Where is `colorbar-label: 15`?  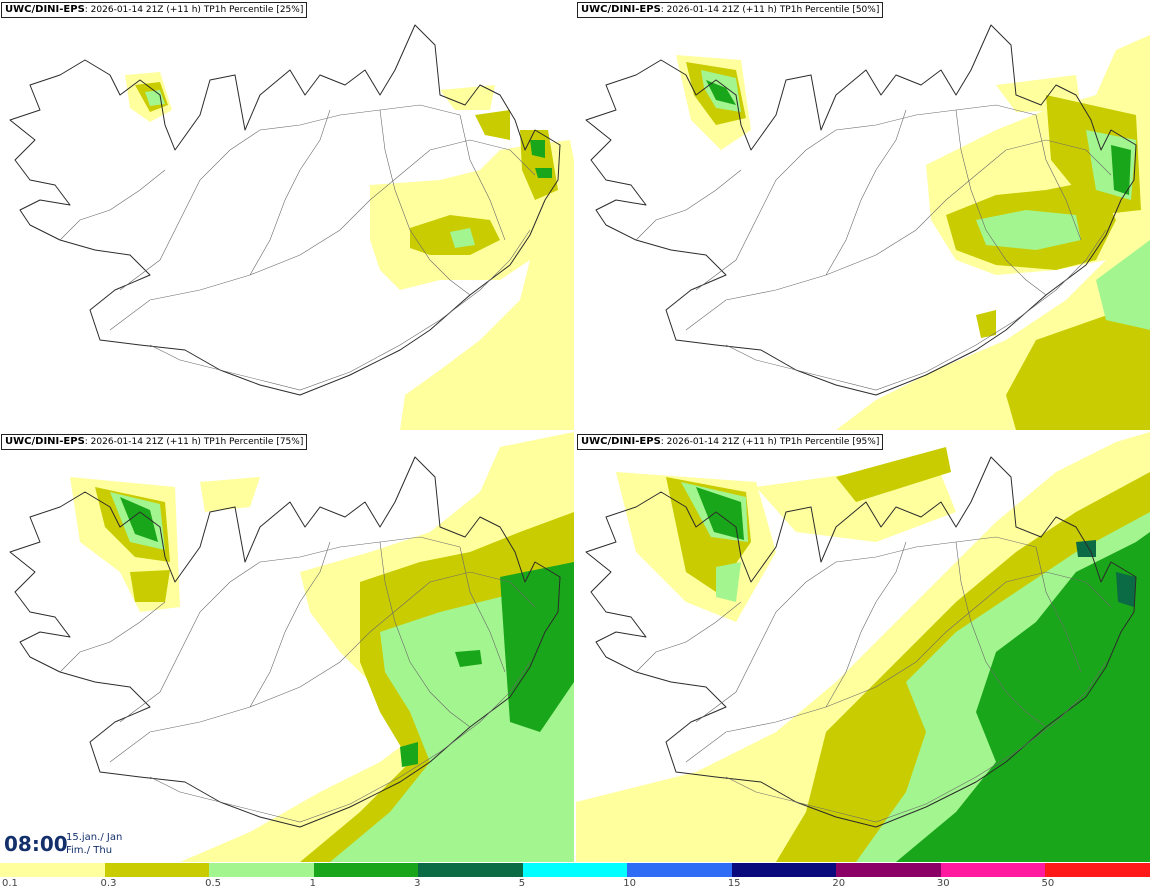 colorbar-label: 15 is located at coordinates (734, 883).